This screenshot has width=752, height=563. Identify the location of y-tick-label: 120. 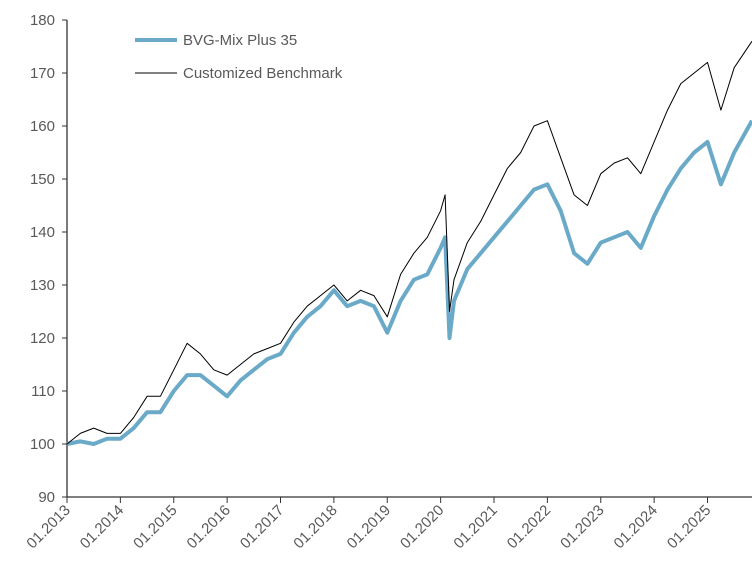
(42, 338).